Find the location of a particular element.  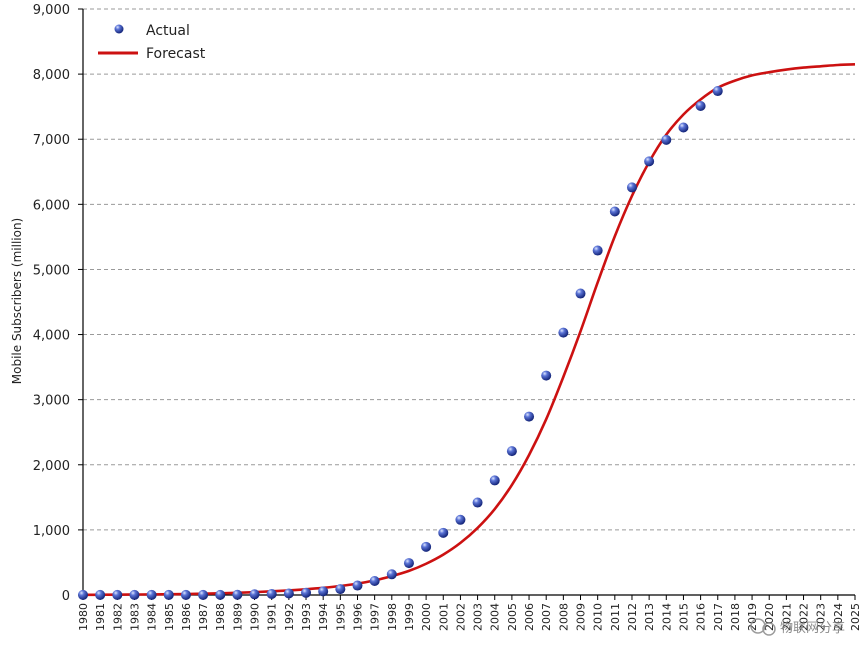

x-tick-label: 1991 is located at coordinates (272, 617).